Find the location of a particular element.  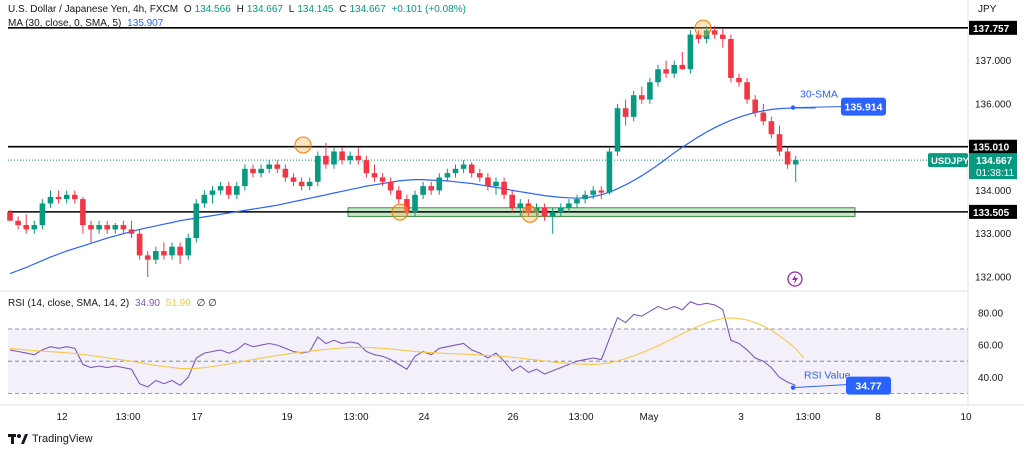

change-value: +0.101 (+0.08%) is located at coordinates (428, 9).